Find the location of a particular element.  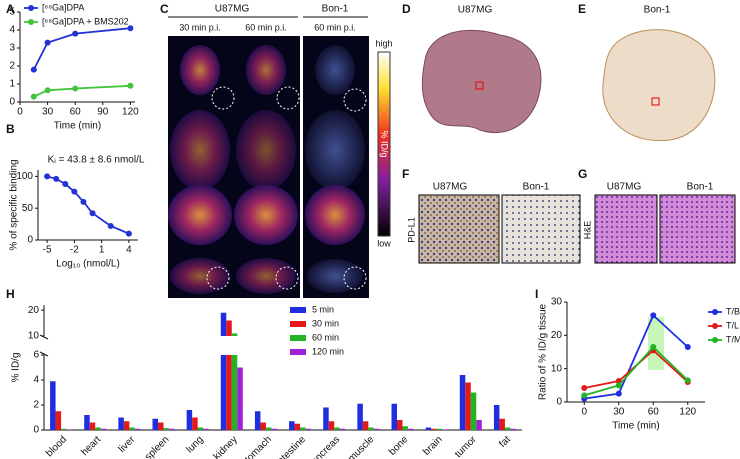

x-tick-label: brain is located at coordinates (433, 446).